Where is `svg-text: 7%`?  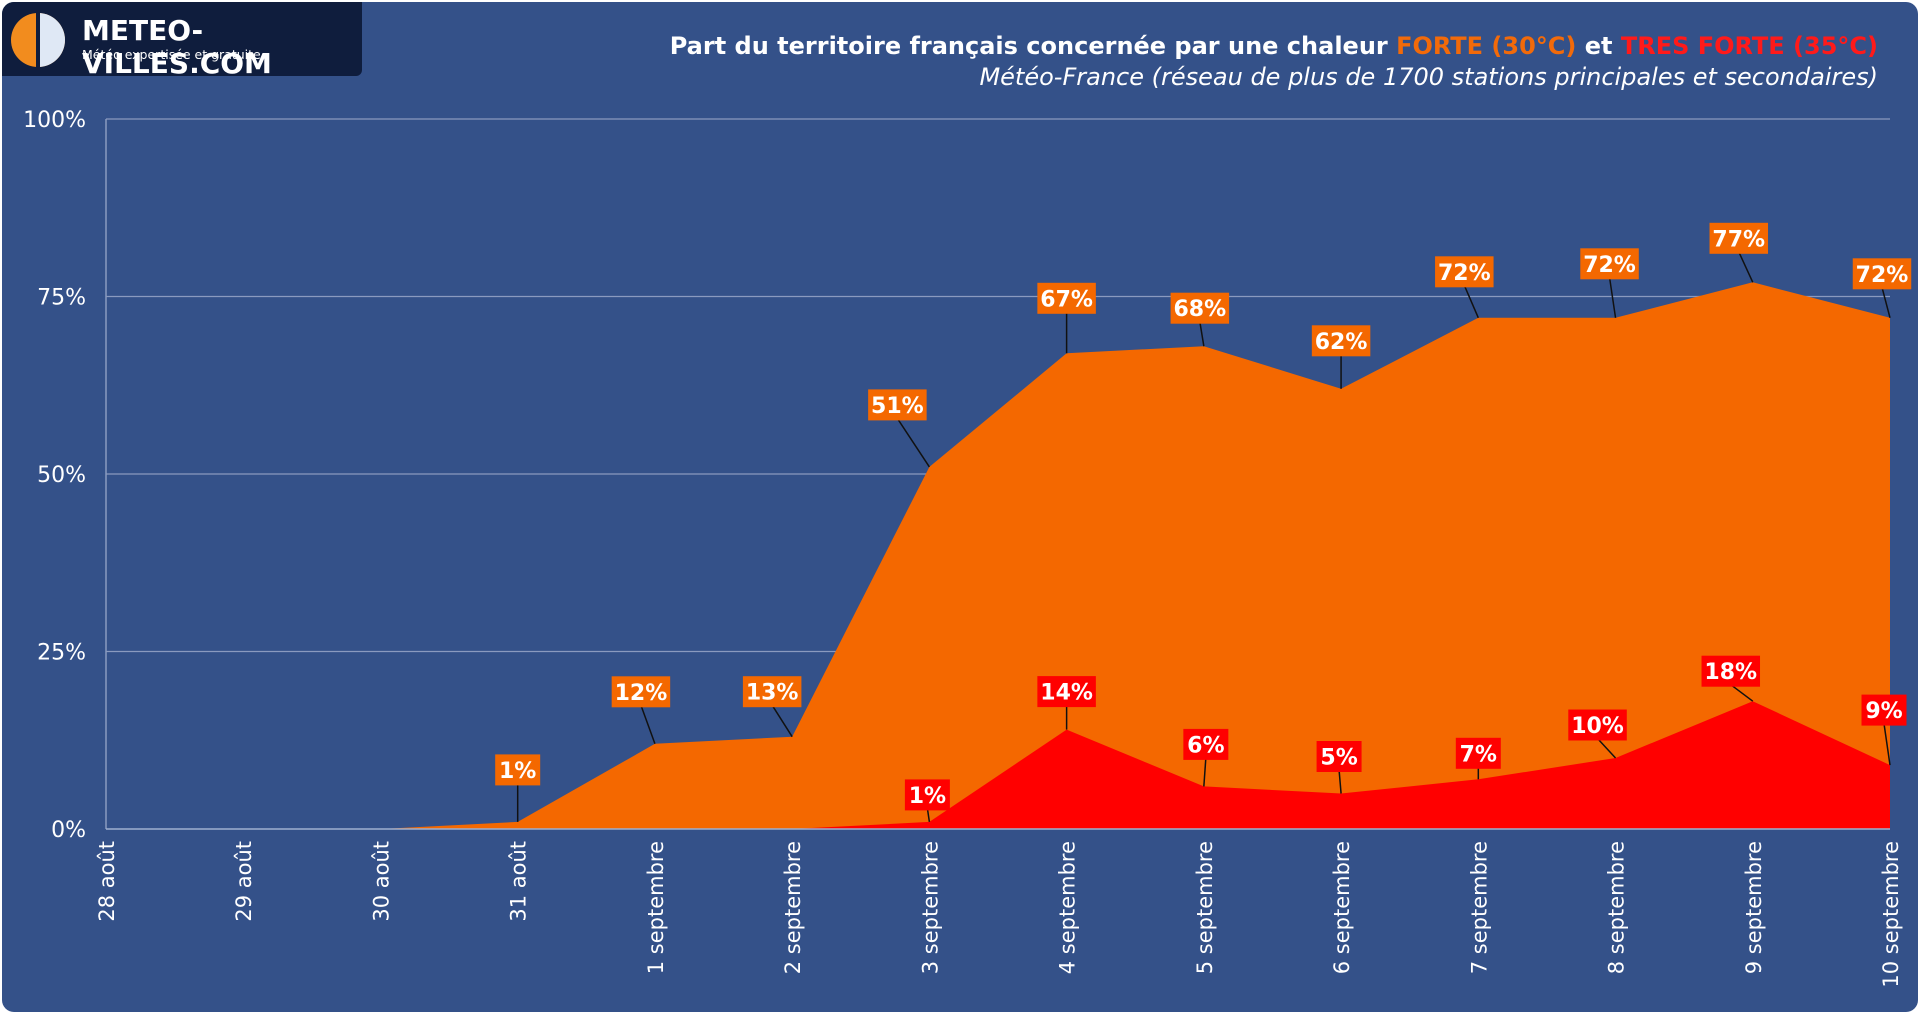
svg-text: 7% is located at coordinates (1478, 754).